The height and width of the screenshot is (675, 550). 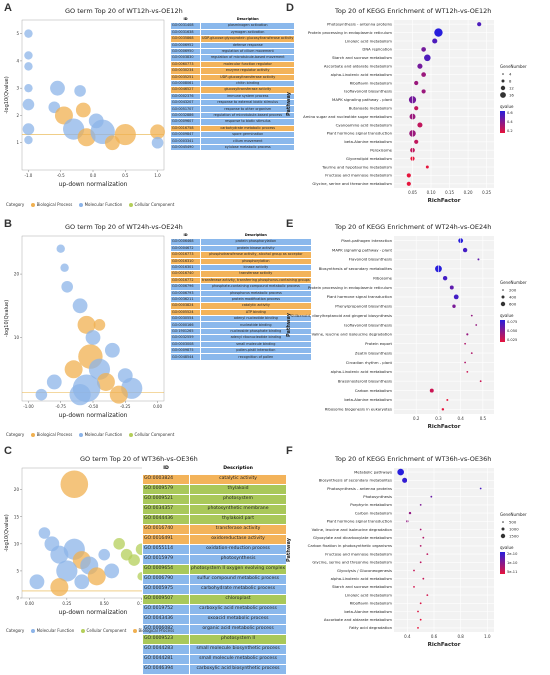 I want to click on pathway-label: Taurine and hypotaurine metabolism, so click(x=356, y=166).